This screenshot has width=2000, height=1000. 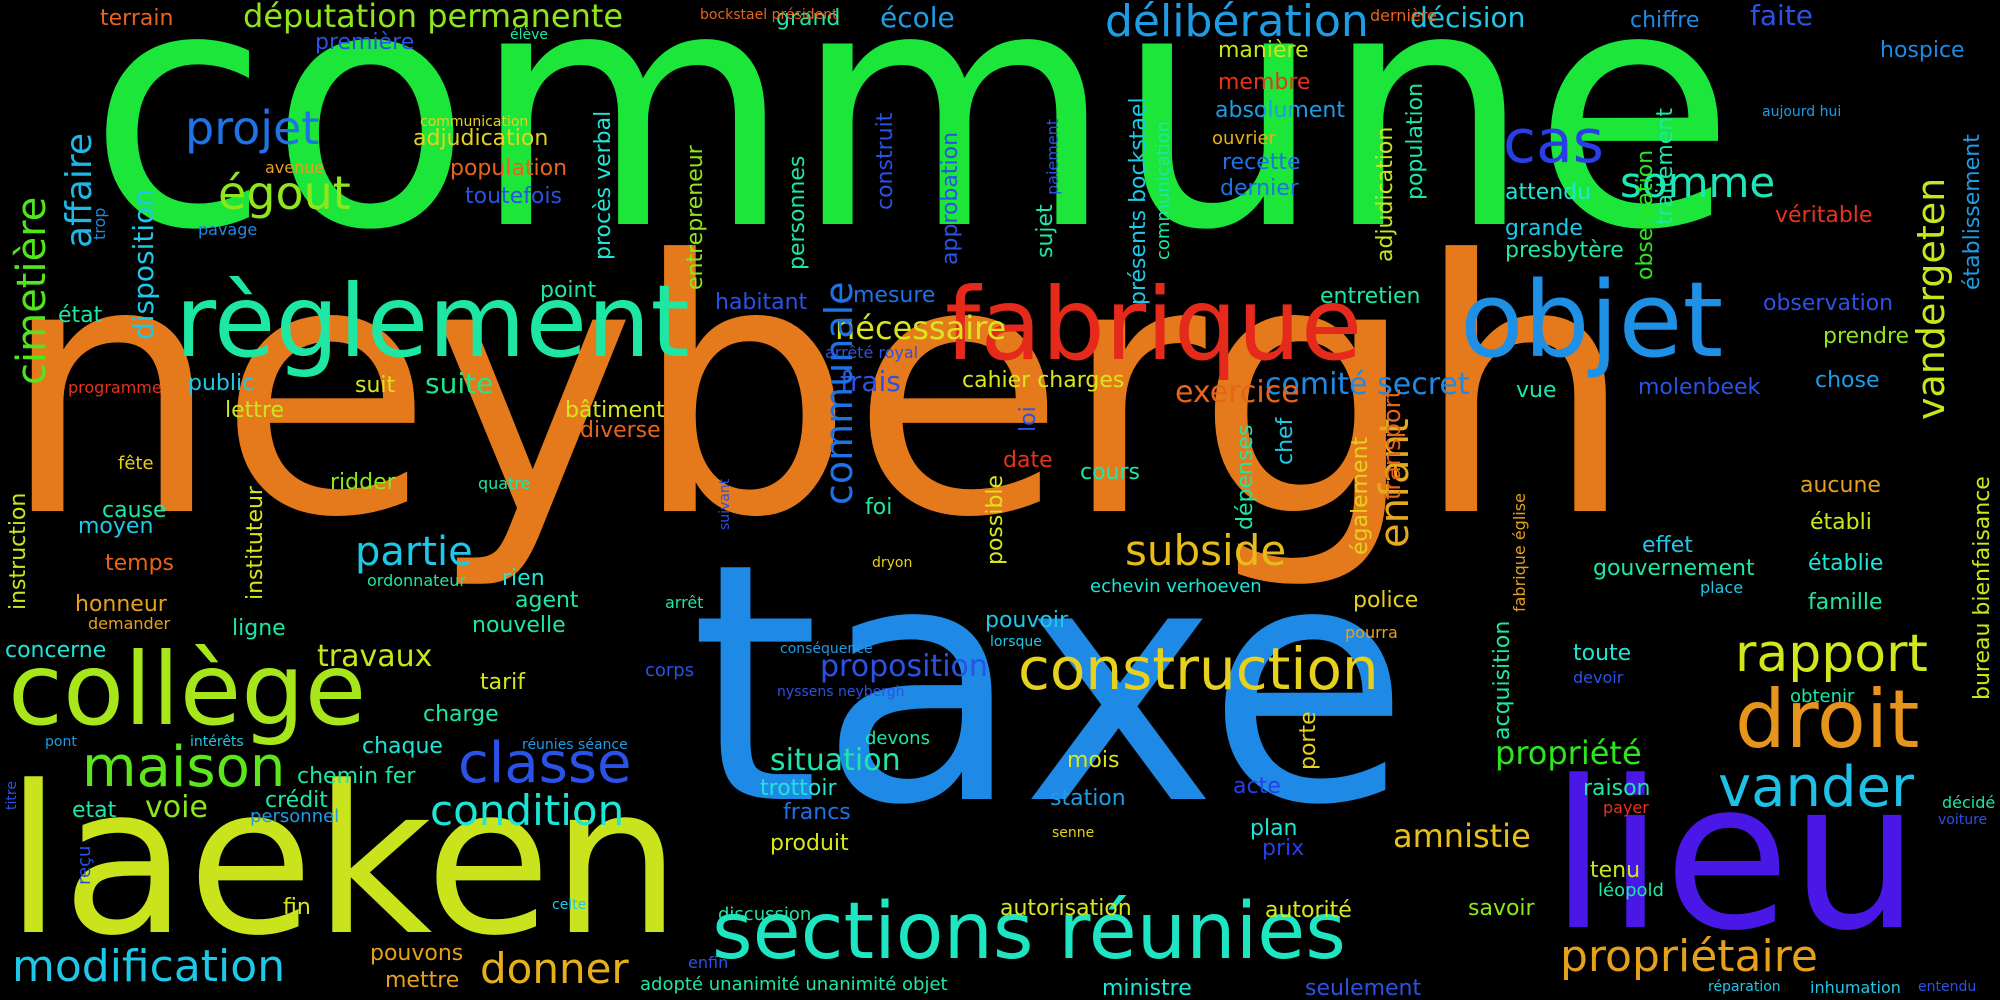 What do you see at coordinates (897, 738) in the screenshot?
I see `word-devons: devons` at bounding box center [897, 738].